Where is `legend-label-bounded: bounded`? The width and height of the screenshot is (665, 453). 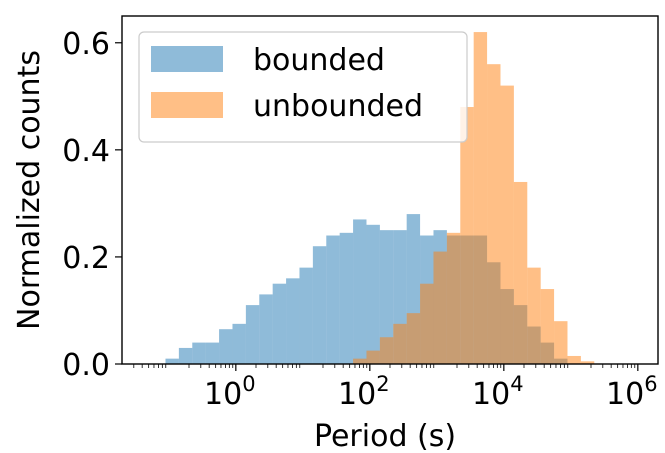 legend-label-bounded: bounded is located at coordinates (319, 60).